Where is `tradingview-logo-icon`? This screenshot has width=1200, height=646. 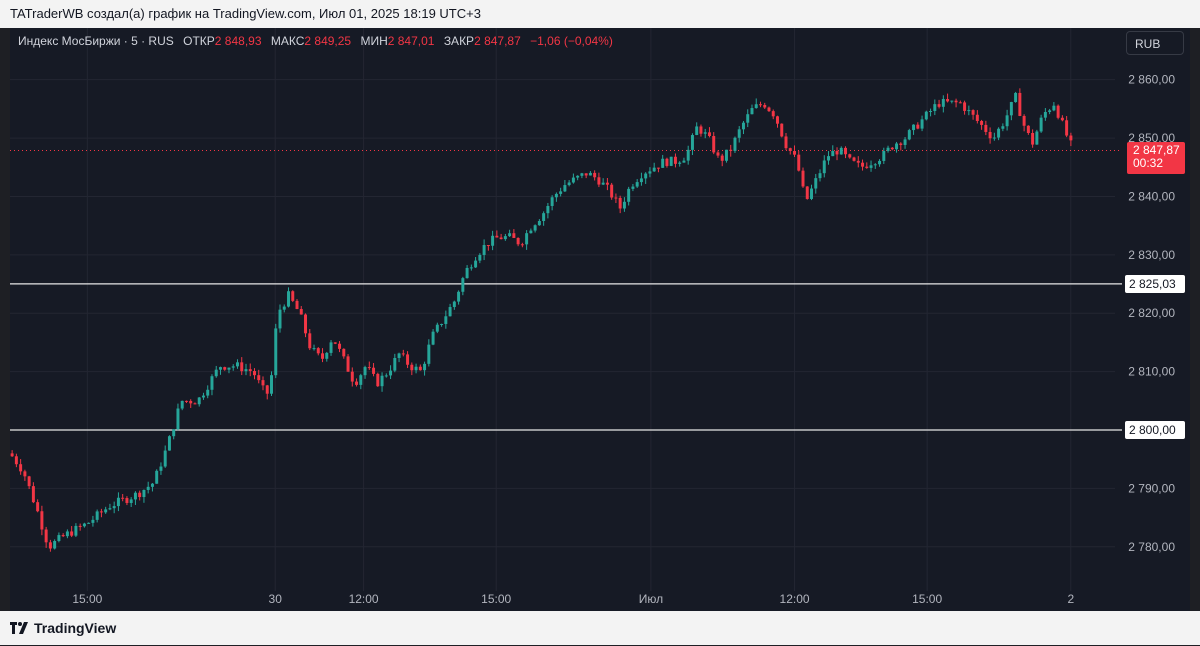
tradingview-logo-icon is located at coordinates (20, 629).